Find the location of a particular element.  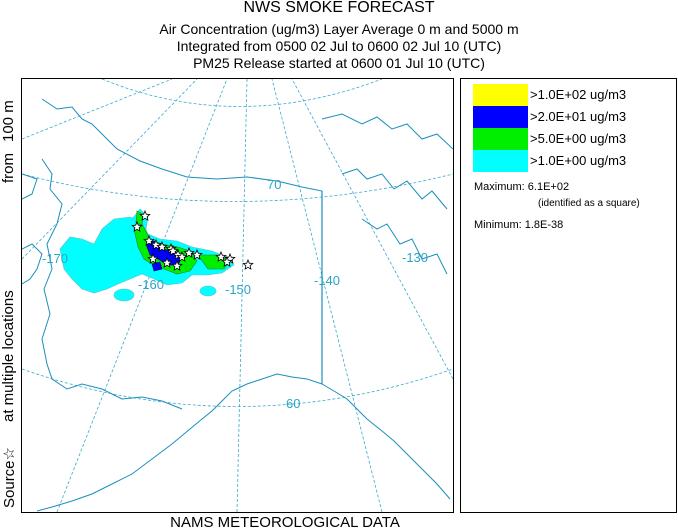

longitude-line-m150 is located at coordinates (242, 295).